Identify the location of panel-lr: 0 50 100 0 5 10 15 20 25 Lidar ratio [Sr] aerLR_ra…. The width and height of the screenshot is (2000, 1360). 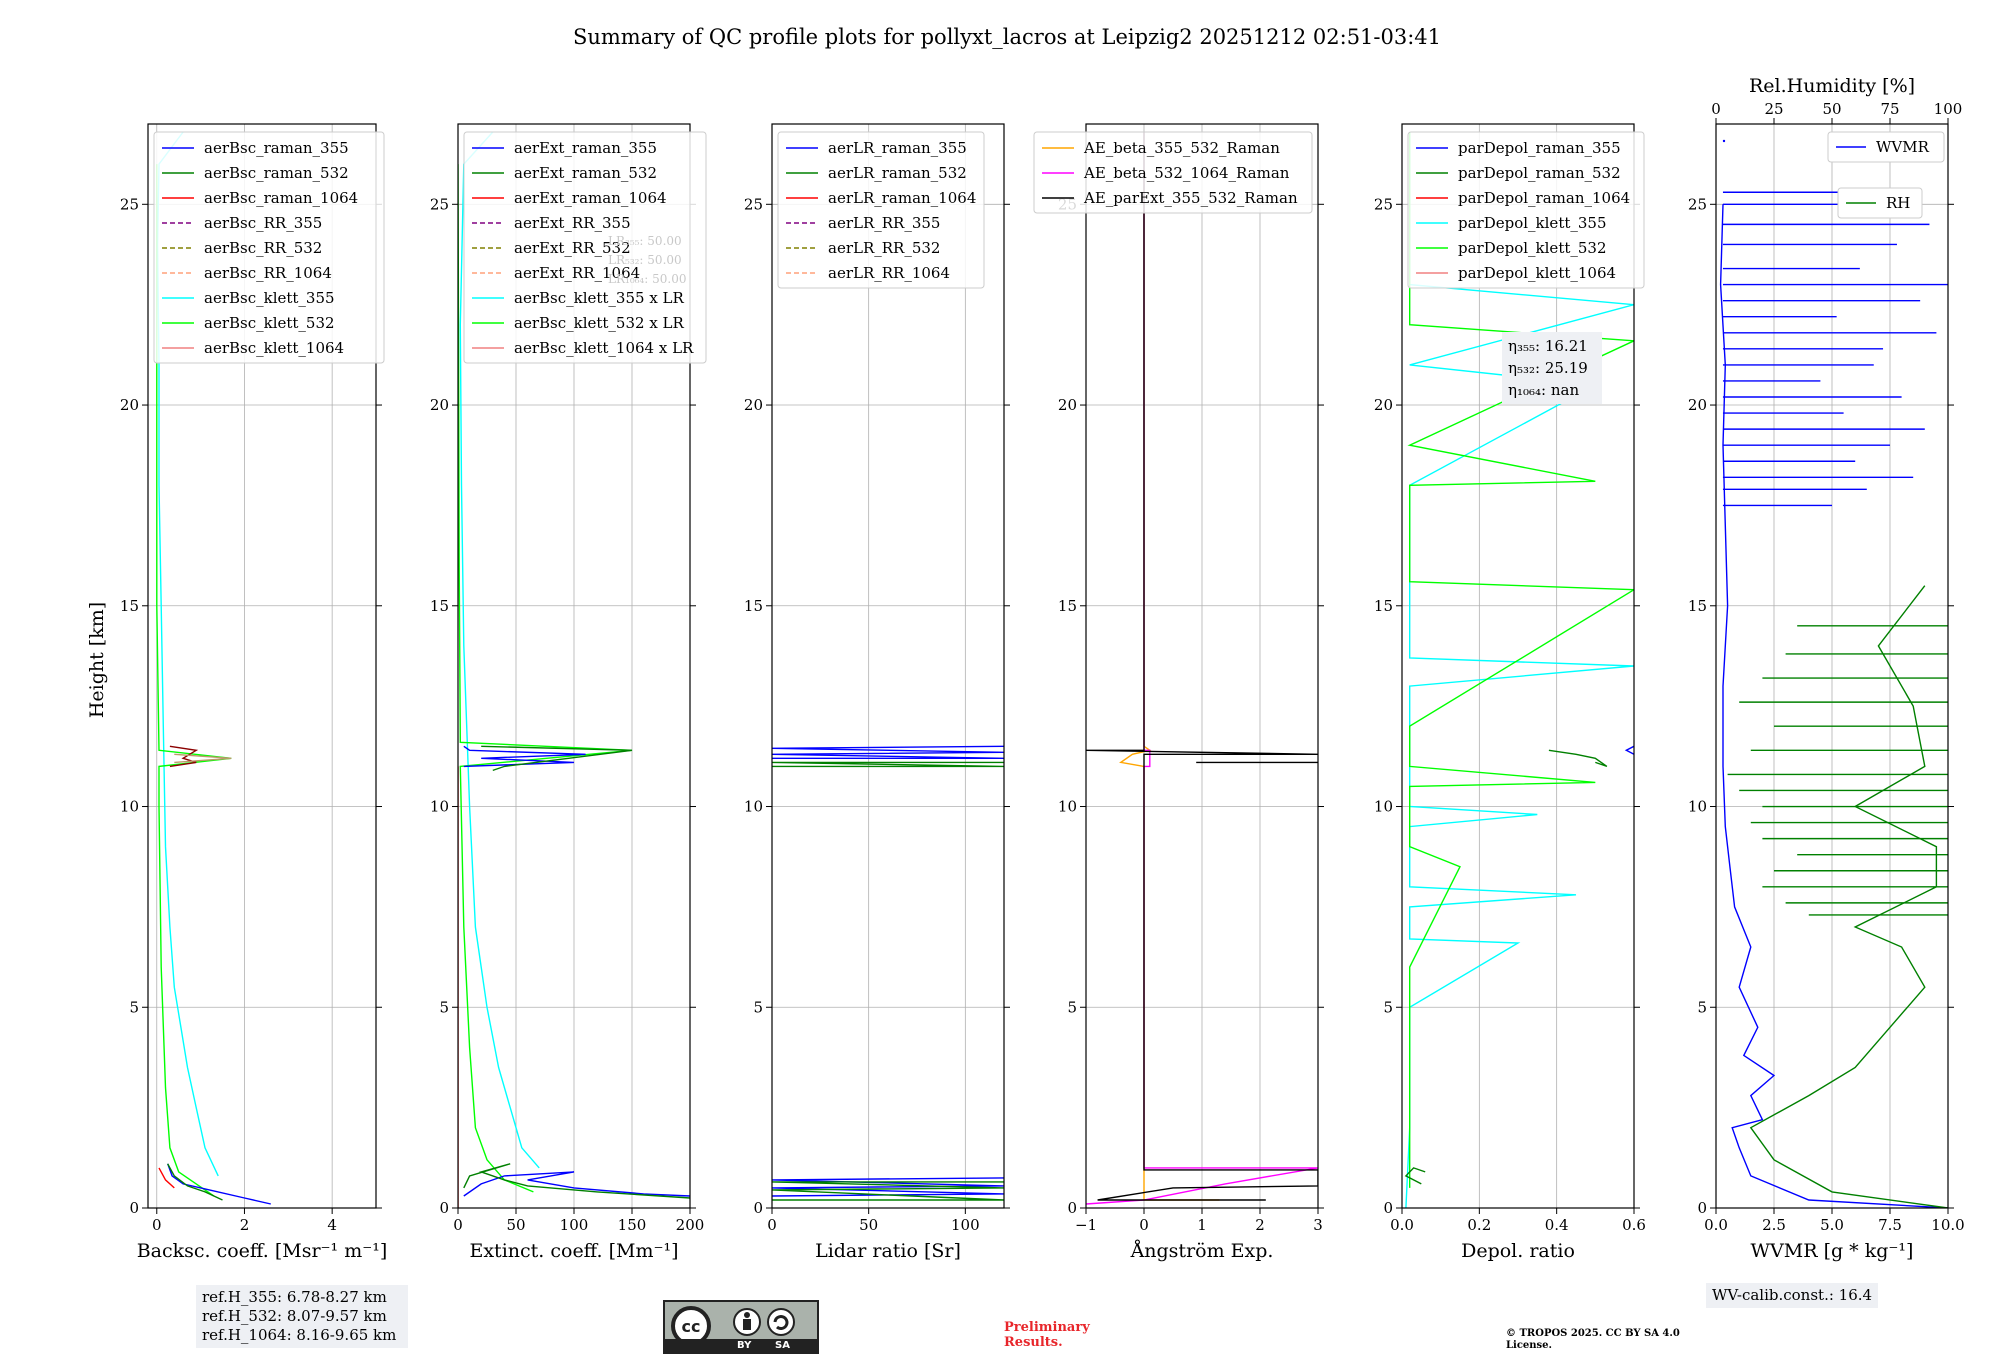
(877, 692).